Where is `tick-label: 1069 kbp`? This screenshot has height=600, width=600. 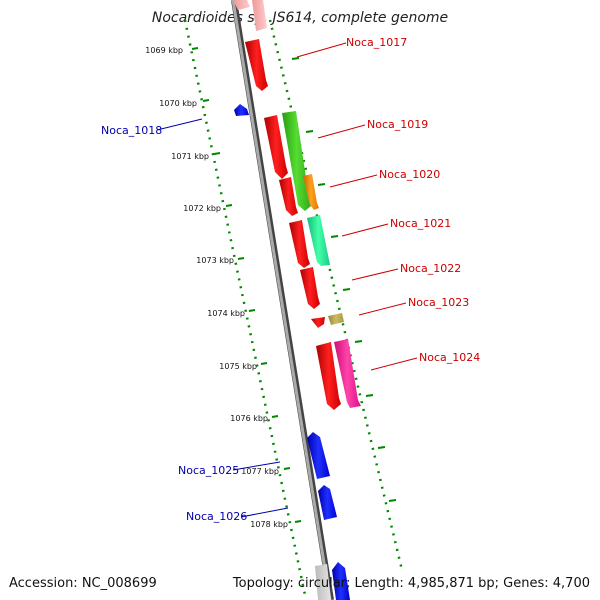
tick-label: 1069 kbp is located at coordinates (164, 50).